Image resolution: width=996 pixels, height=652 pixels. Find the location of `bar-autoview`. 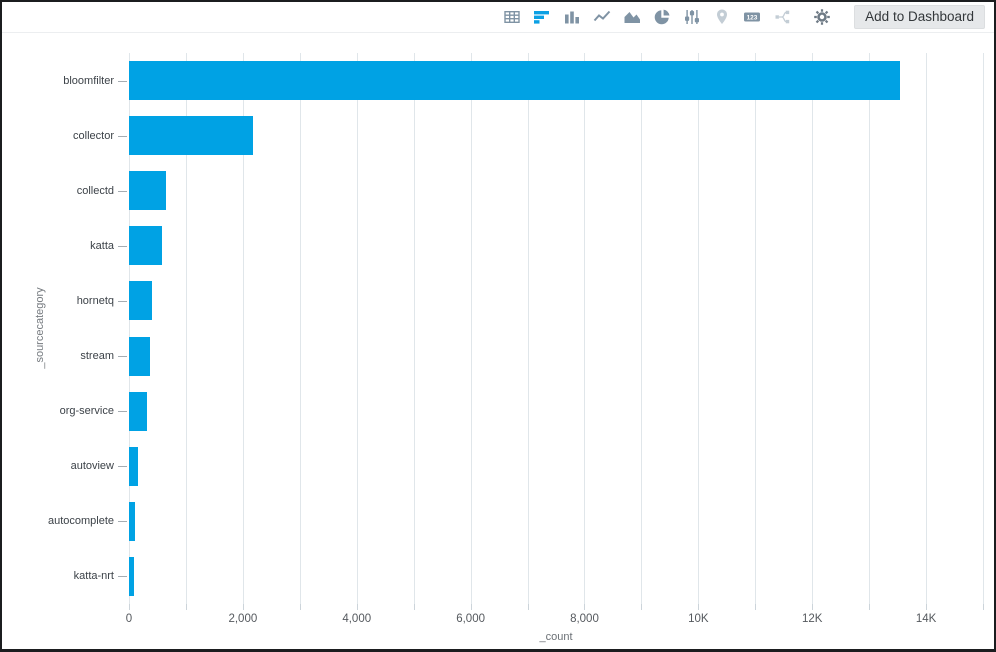

bar-autoview is located at coordinates (133, 466).